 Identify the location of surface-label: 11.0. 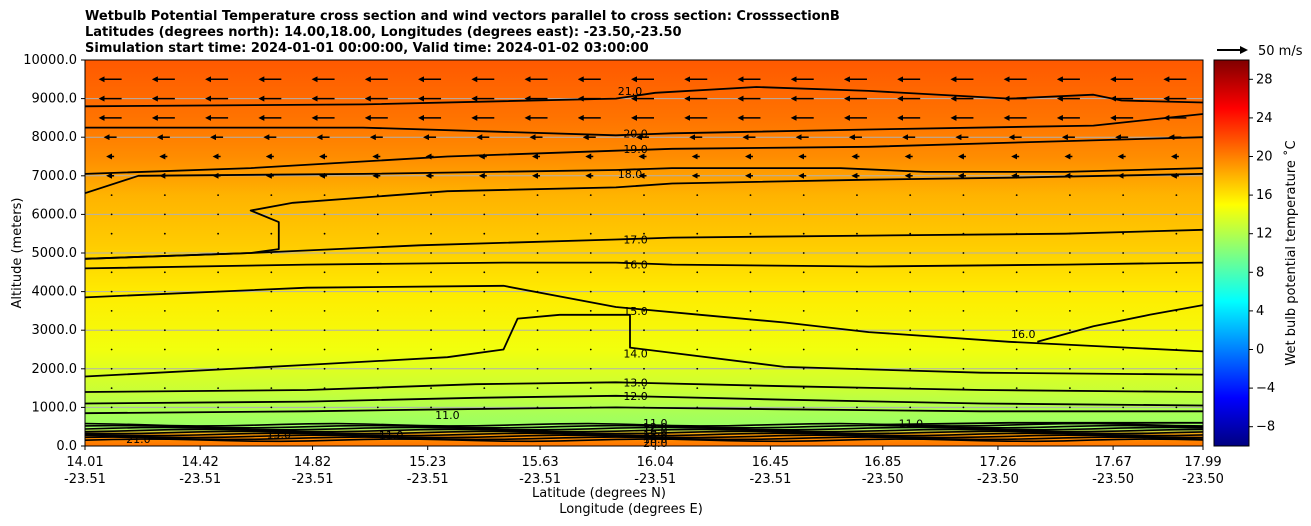
(391, 435).